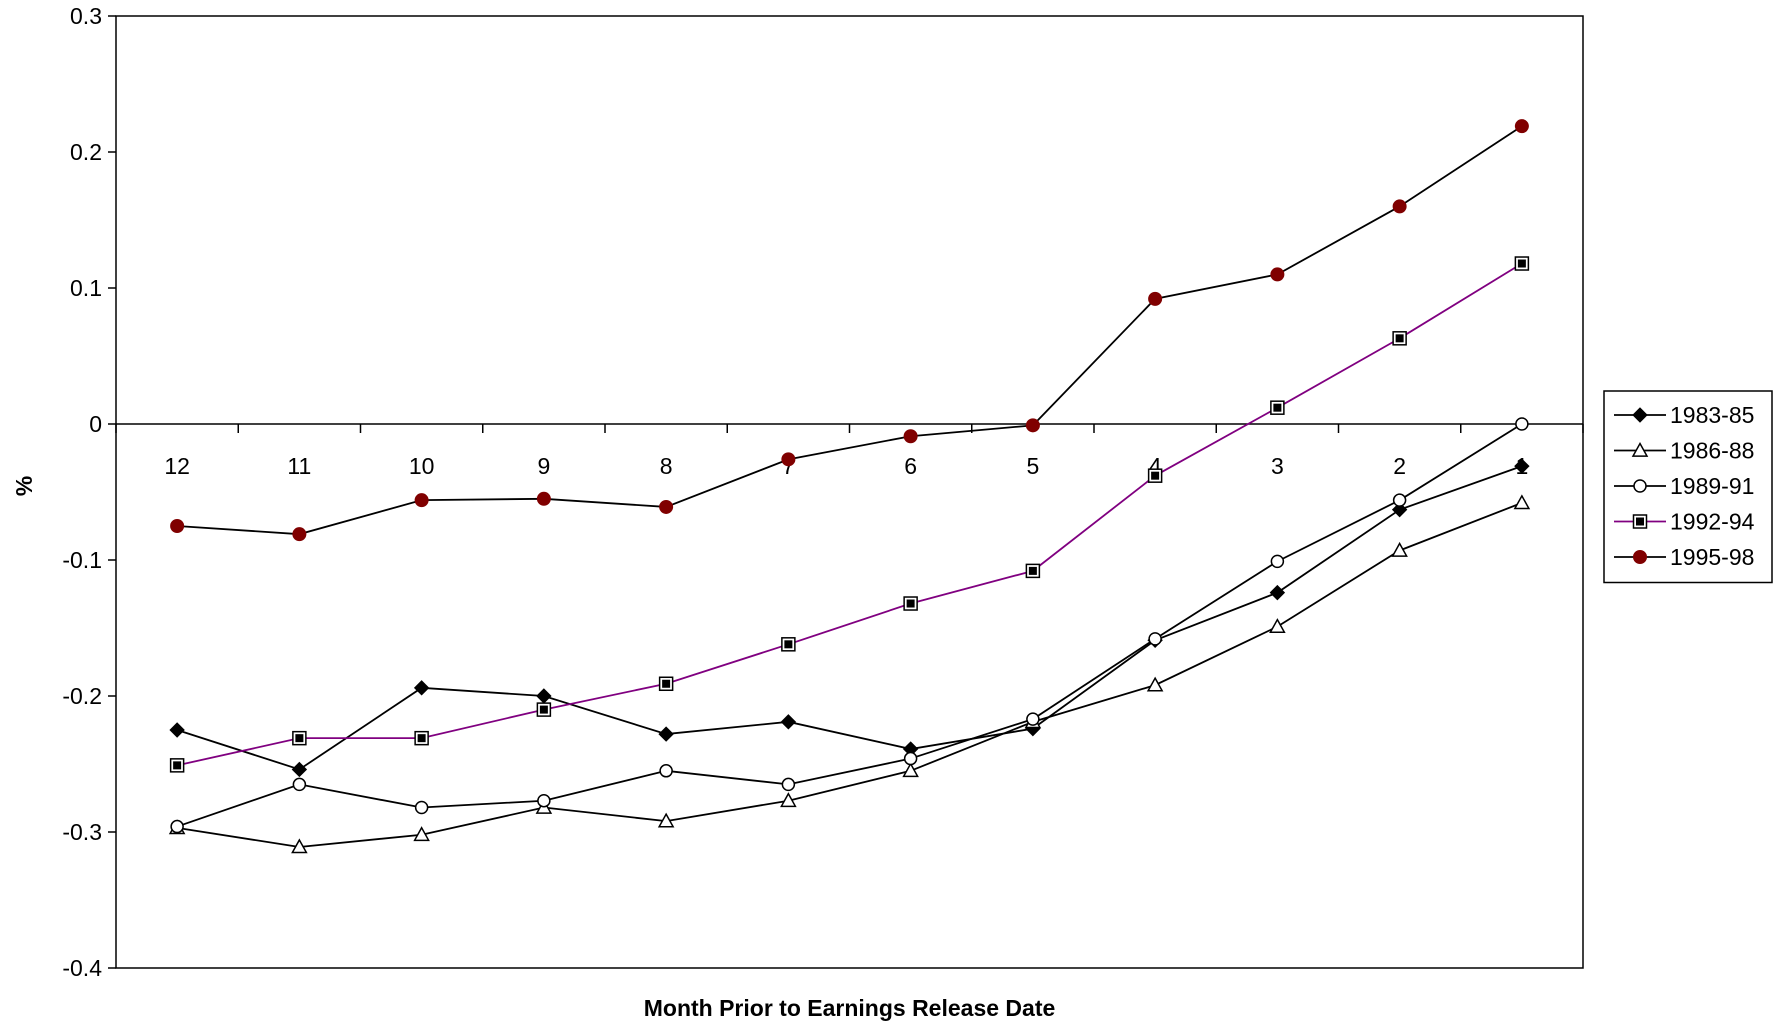  I want to click on y-axis-title: %, so click(24, 486).